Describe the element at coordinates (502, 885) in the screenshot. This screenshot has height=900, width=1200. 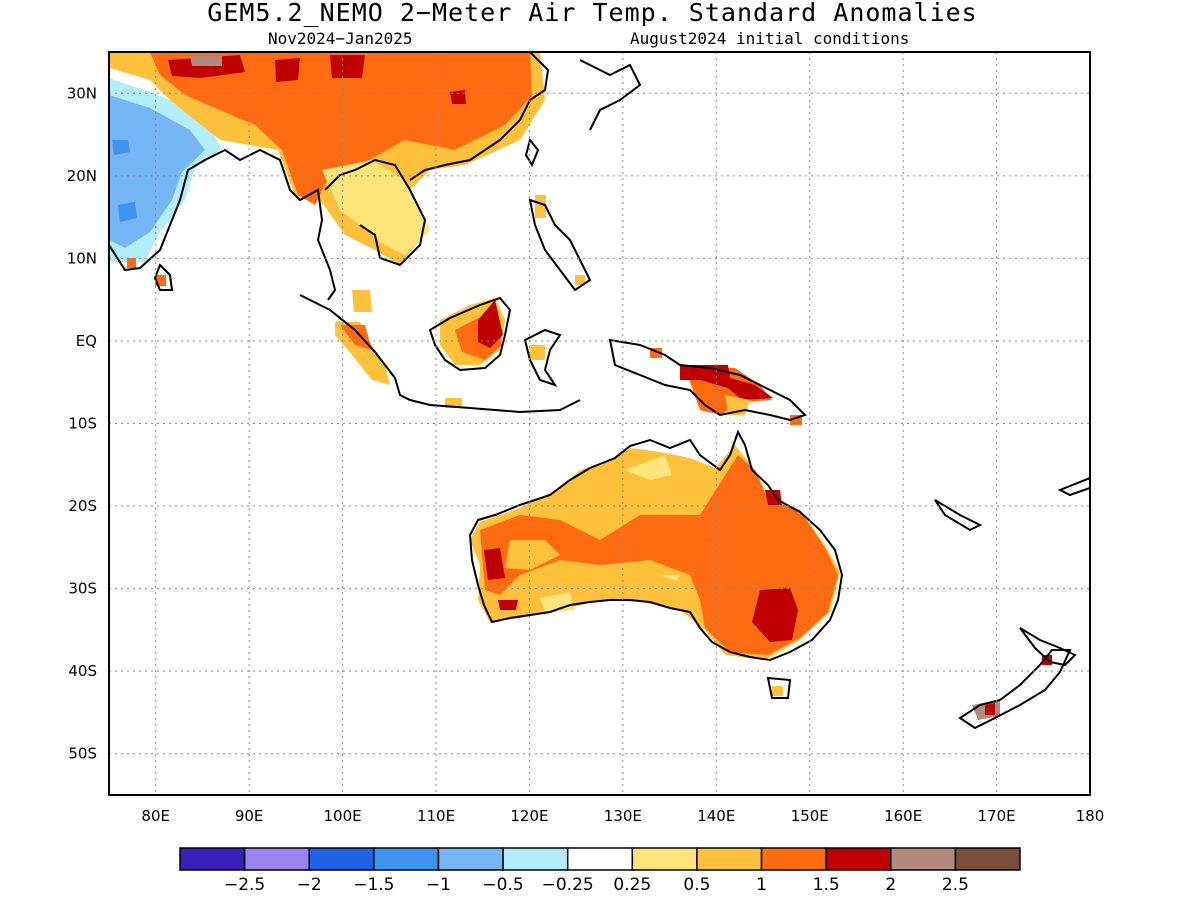
I see `colorbar-label: −0.5` at that location.